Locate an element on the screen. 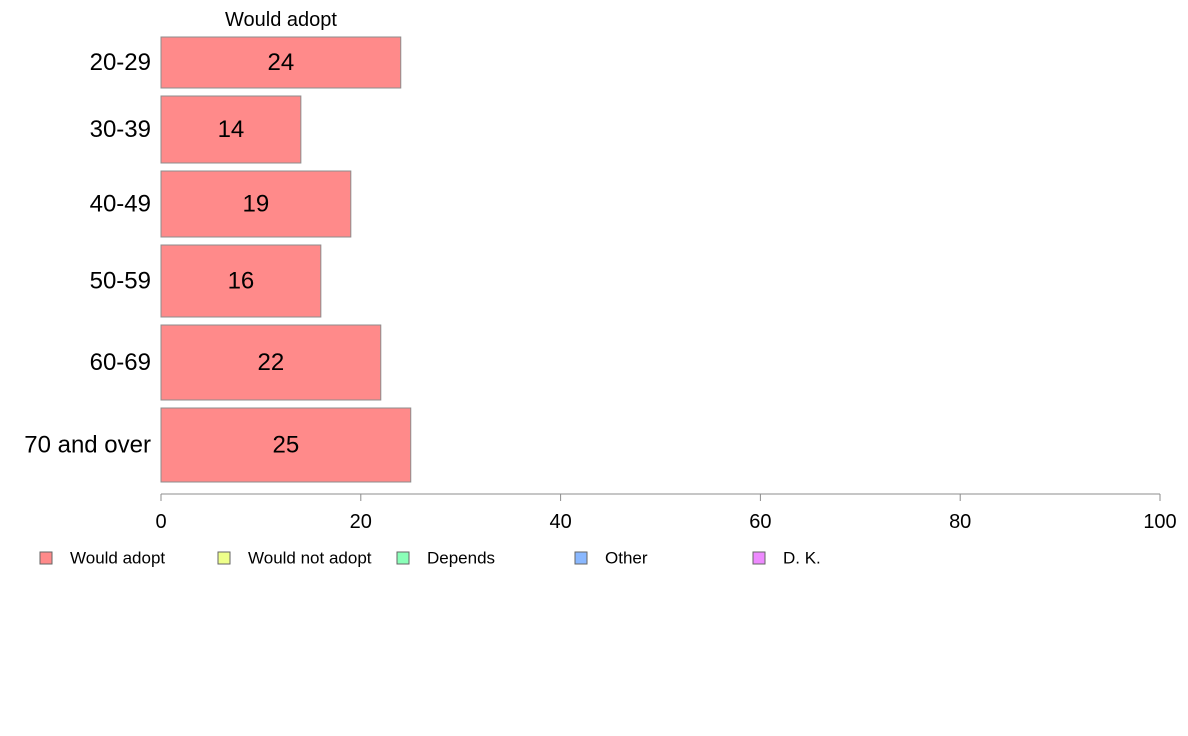  legend-label: Would not adopt is located at coordinates (310, 558).